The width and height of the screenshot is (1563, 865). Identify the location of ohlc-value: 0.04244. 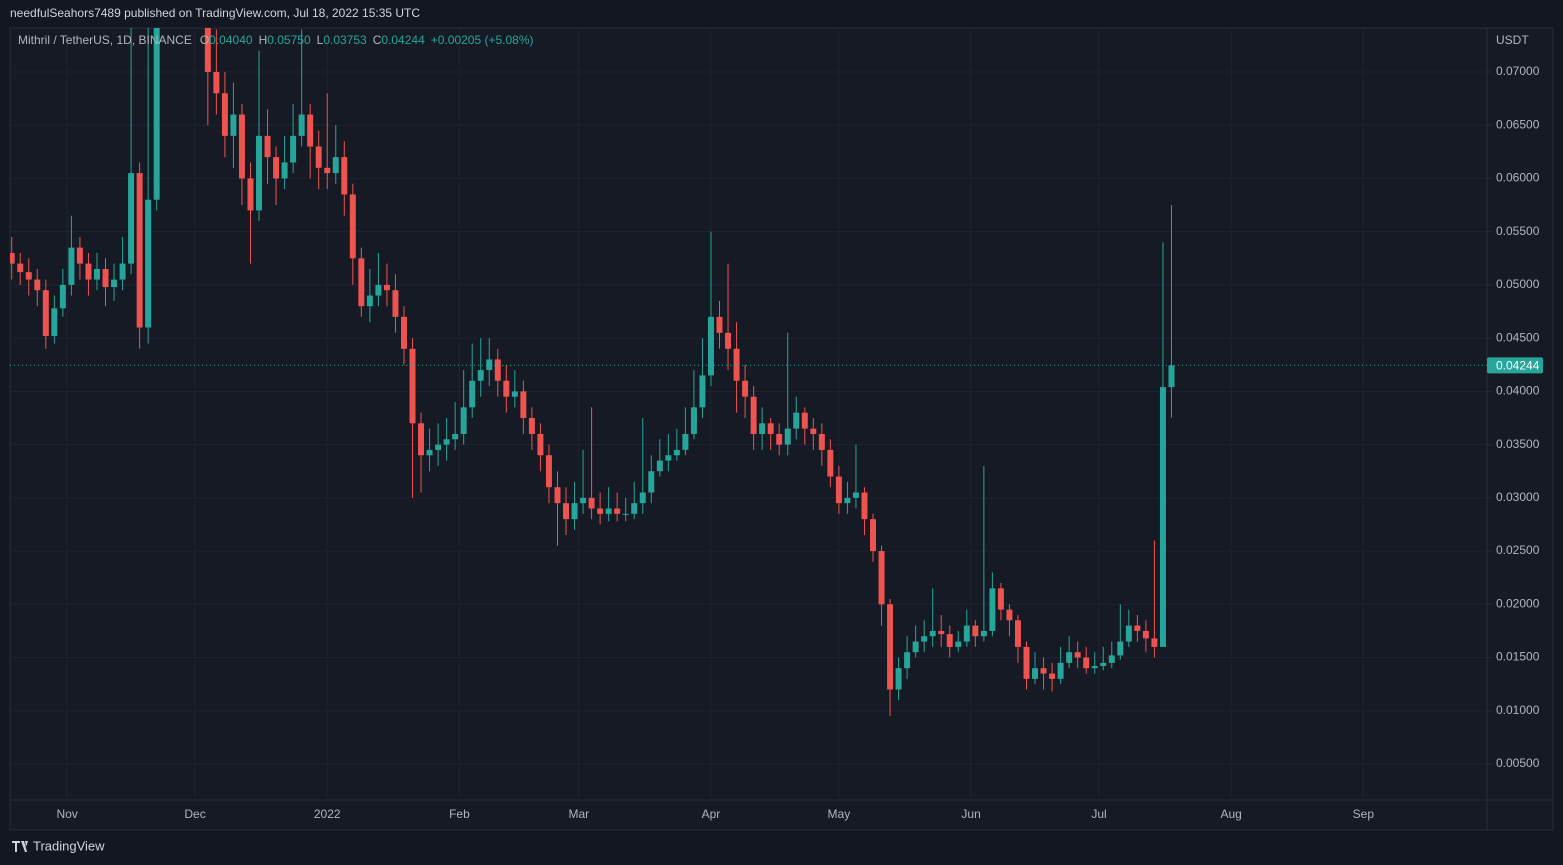
(403, 40).